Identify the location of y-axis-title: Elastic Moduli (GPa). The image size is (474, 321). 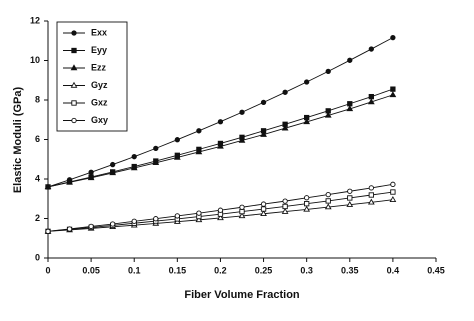
(18, 139).